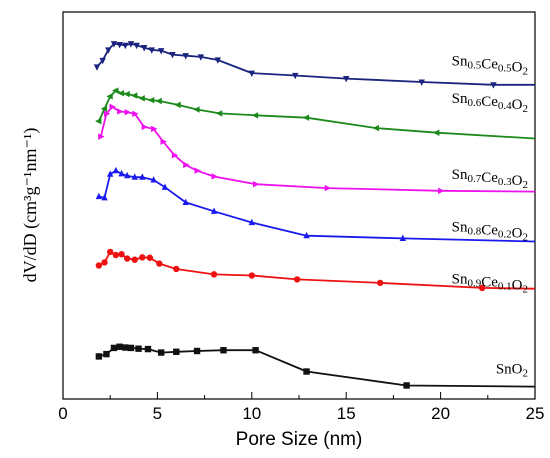  Describe the element at coordinates (490, 103) in the screenshot. I see `series-label: Sn0.6Ce0.4O2` at that location.